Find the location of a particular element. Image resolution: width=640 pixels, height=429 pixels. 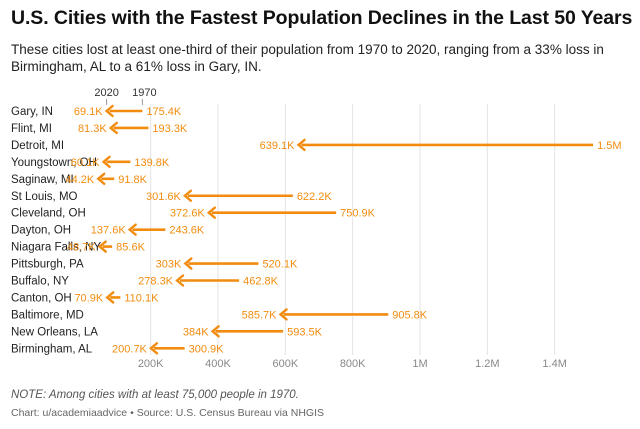

value-label-2020: 48.7K is located at coordinates (81, 248).